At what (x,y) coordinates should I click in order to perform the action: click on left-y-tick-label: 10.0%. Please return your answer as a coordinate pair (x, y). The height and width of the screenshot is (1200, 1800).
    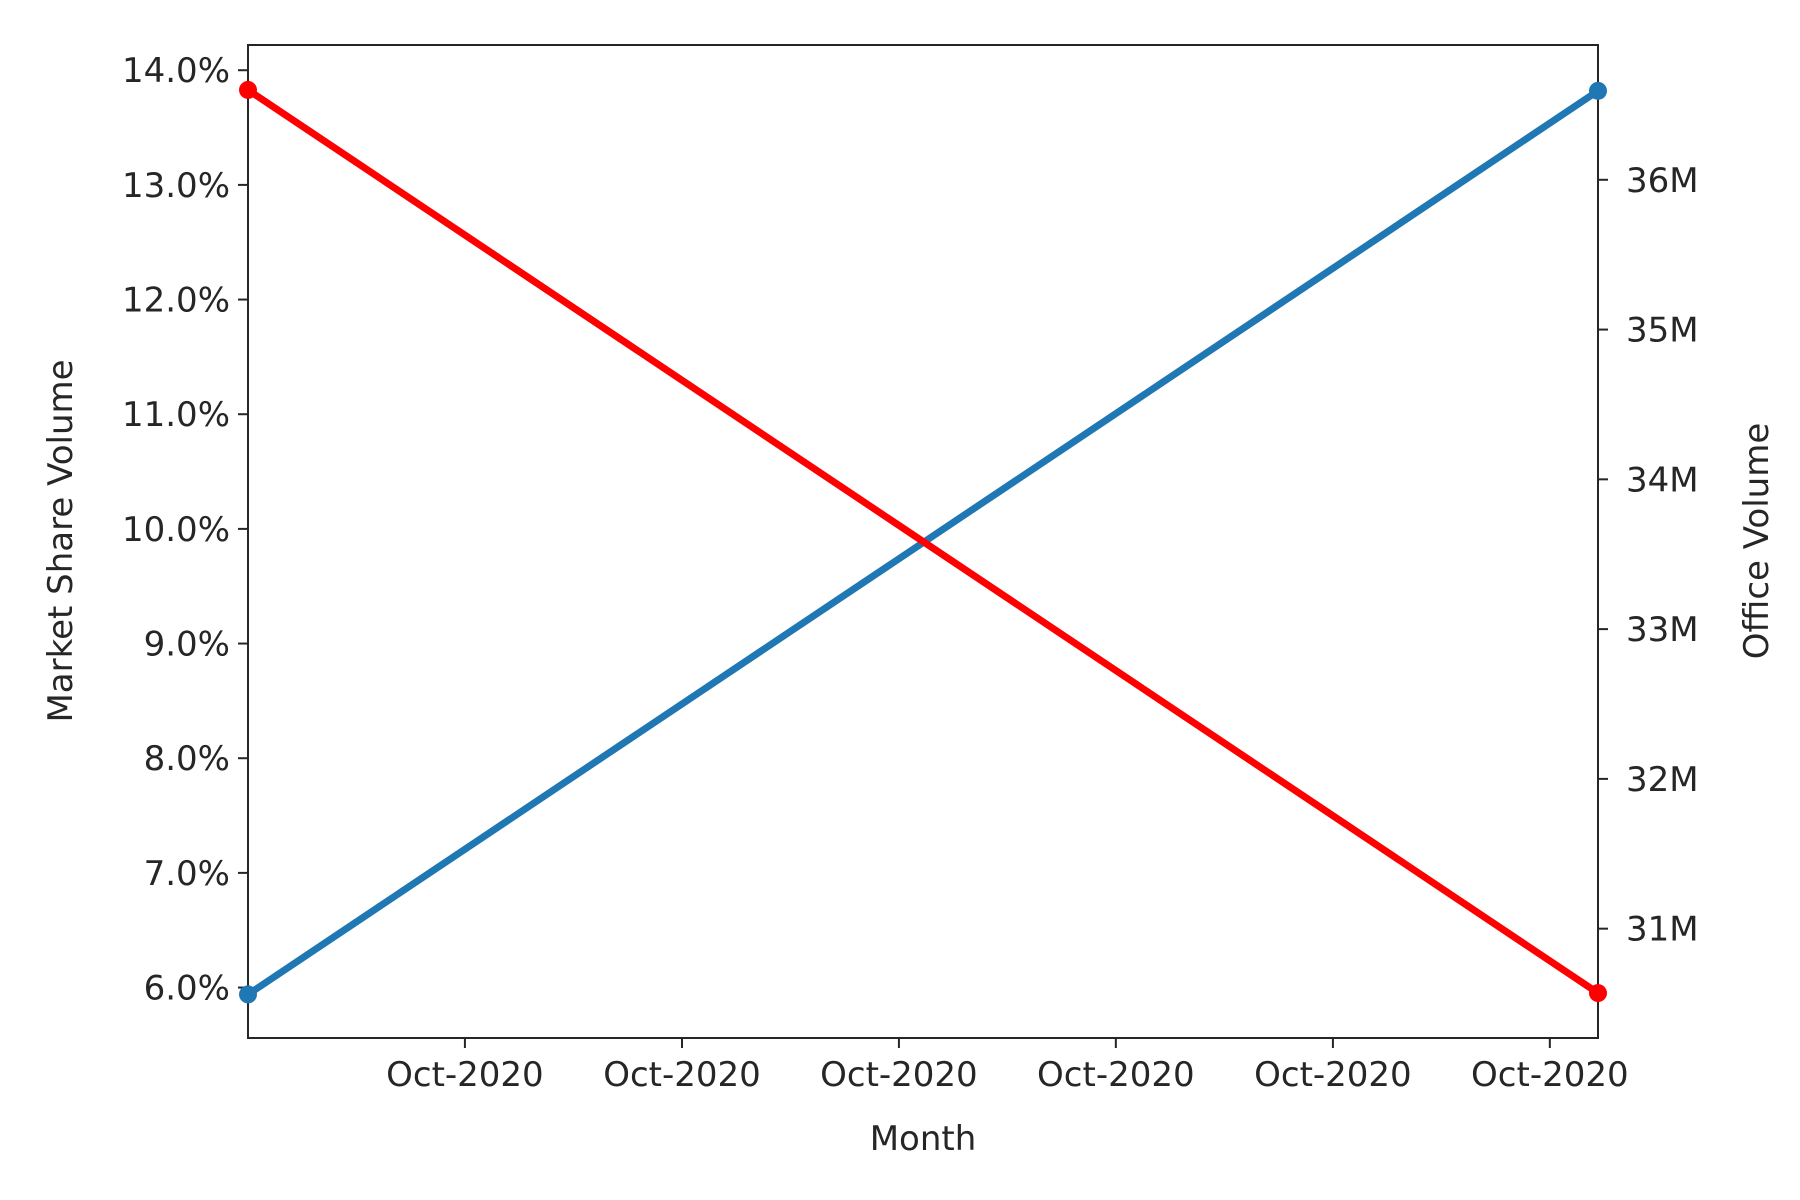
    Looking at the image, I should click on (176, 530).